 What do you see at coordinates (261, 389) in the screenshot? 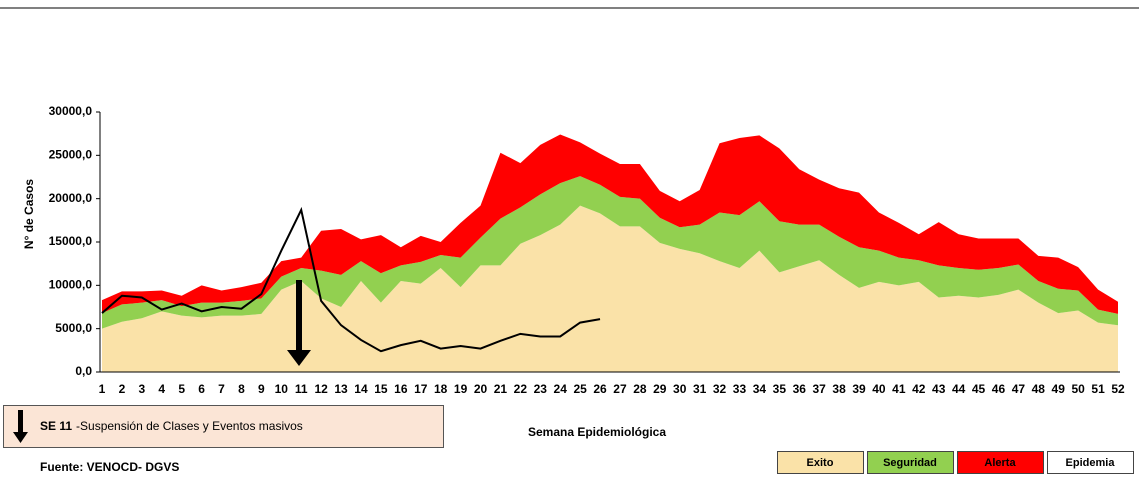
I see `x-tick-label: 9` at bounding box center [261, 389].